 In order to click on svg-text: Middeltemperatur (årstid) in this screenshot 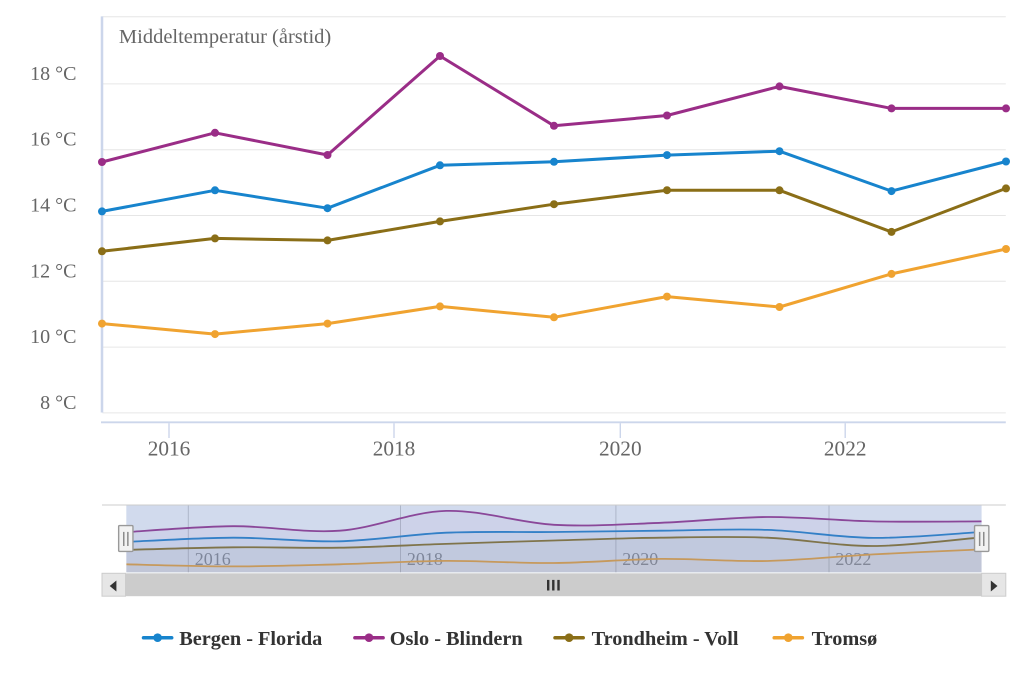, I will do `click(225, 37)`.